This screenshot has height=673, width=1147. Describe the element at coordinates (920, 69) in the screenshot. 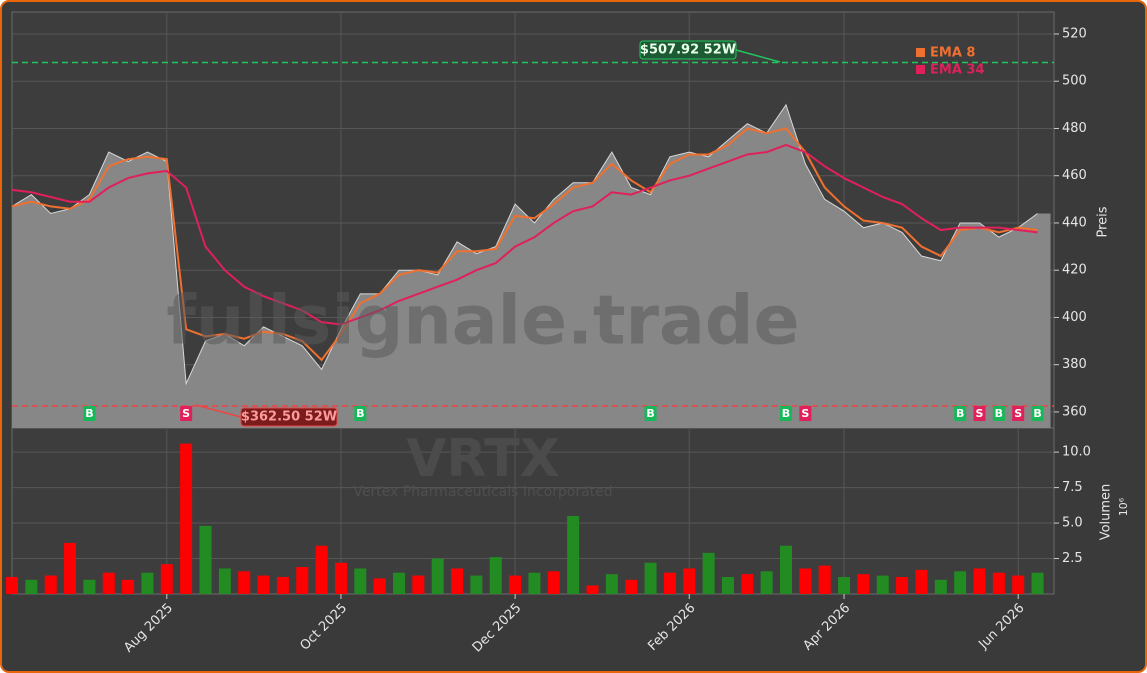

I see `legend-swatch` at that location.